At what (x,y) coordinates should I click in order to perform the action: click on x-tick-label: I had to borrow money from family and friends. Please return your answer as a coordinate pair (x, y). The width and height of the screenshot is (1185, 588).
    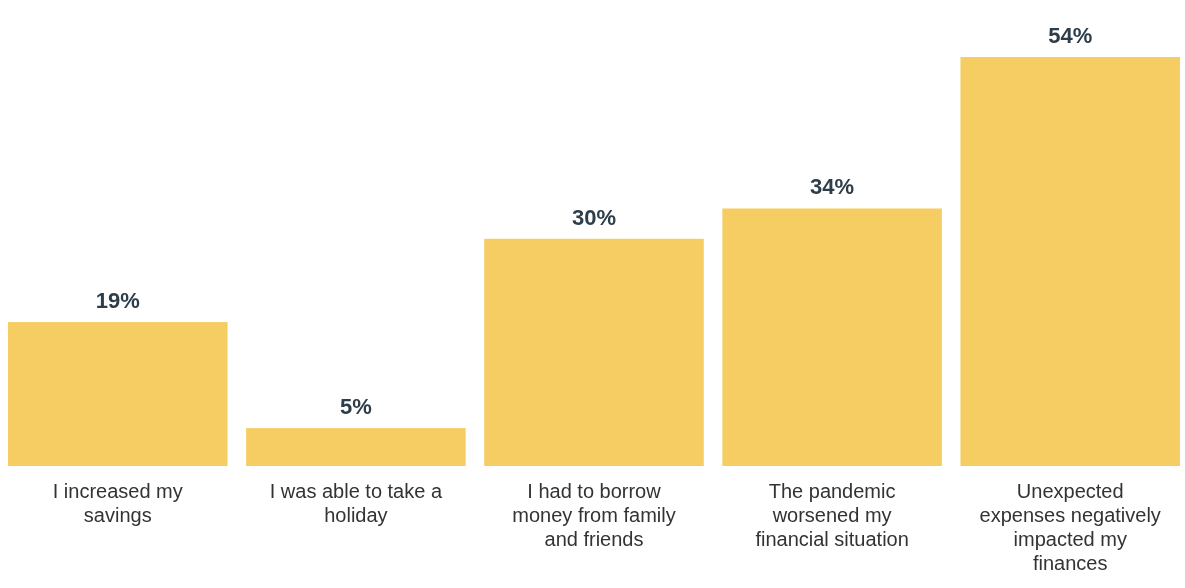
    Looking at the image, I should click on (594, 515).